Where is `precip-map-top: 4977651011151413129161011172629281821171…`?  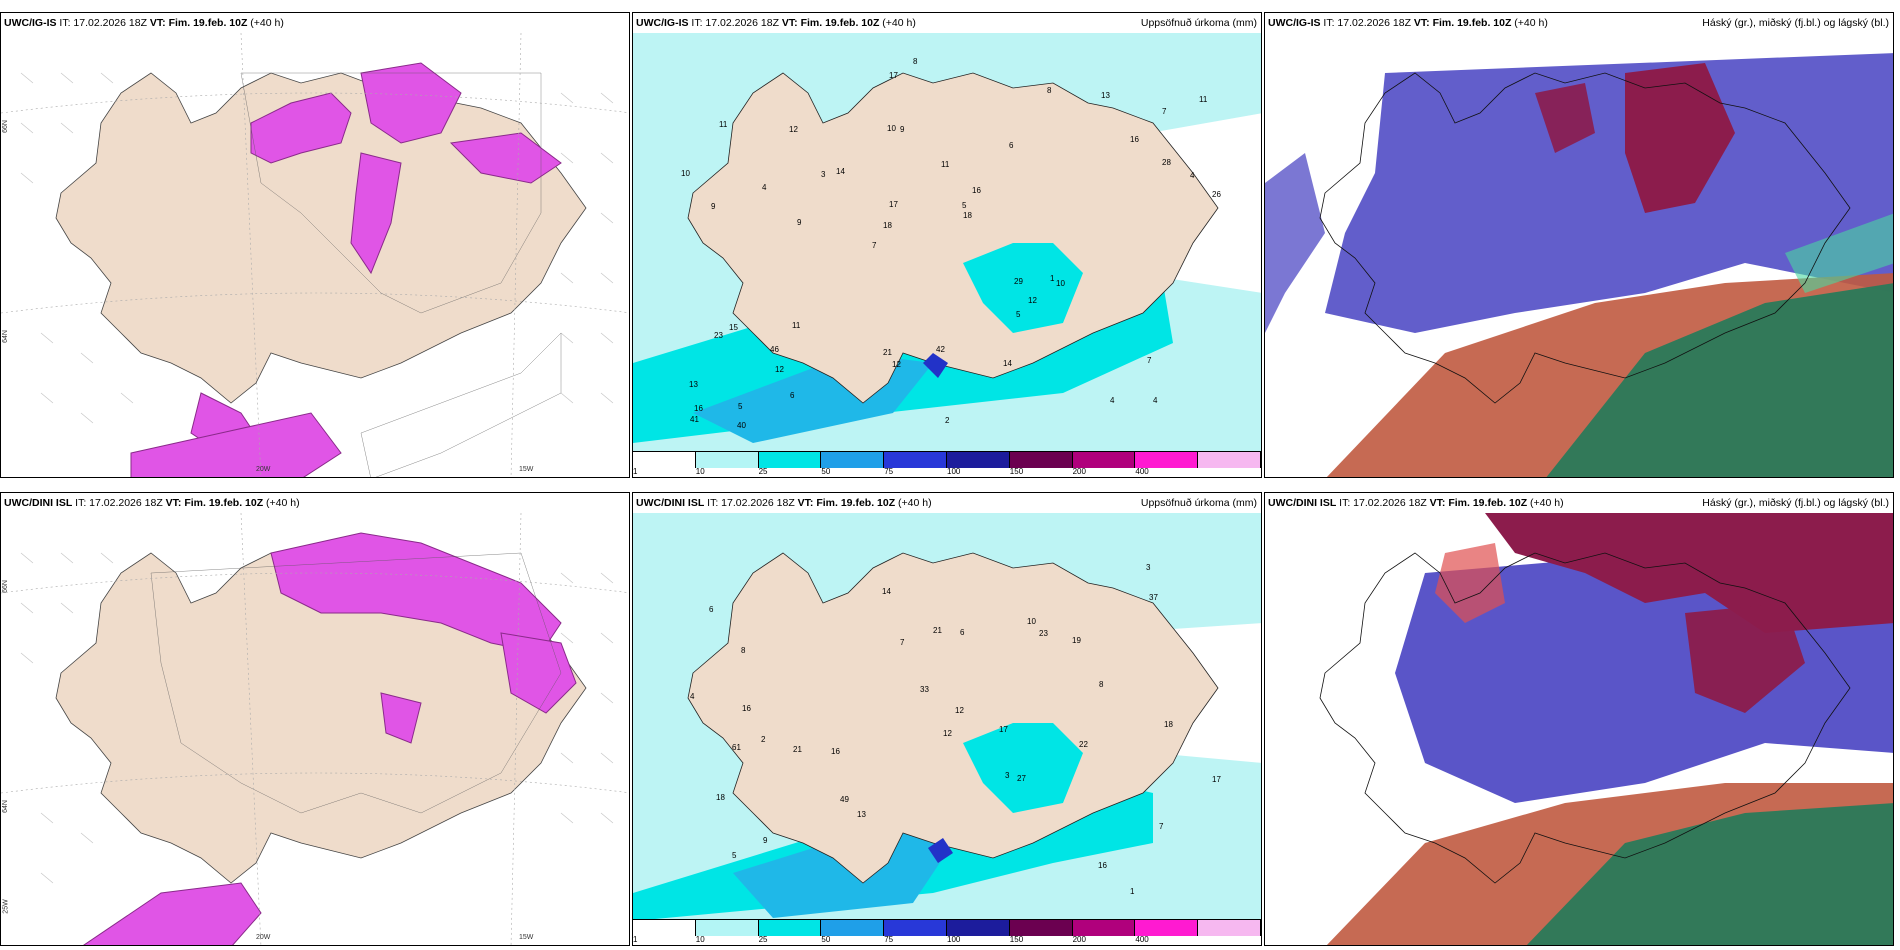
precip-map-top: 4977651011151413129161011172629281821171… is located at coordinates (947, 243).